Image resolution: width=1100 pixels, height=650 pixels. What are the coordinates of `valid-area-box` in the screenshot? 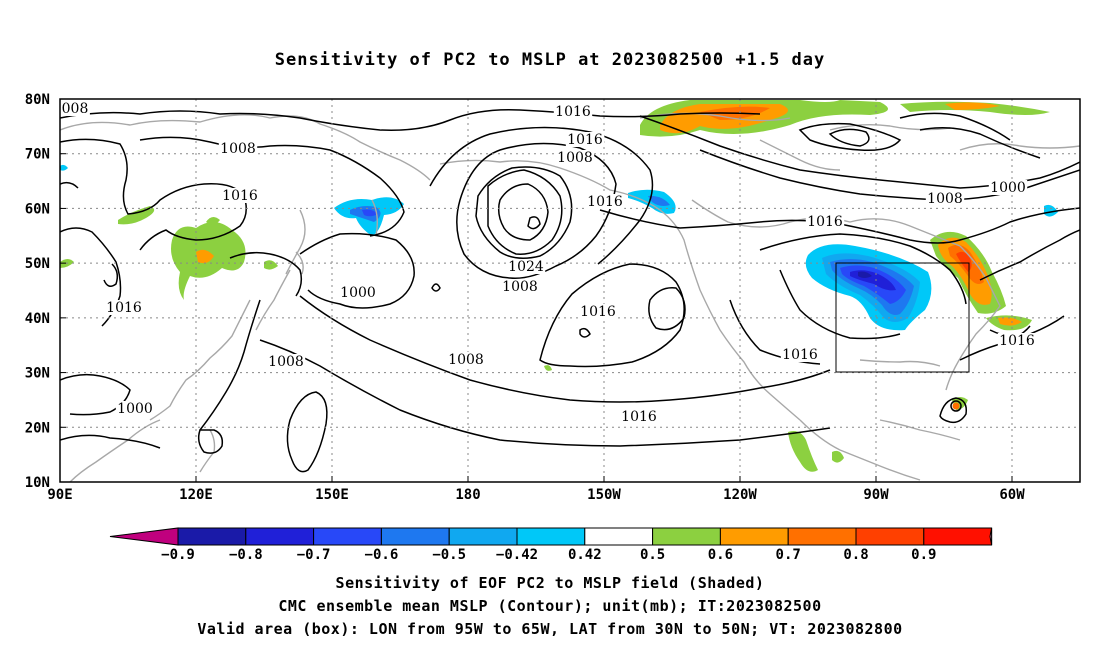 It's located at (902, 317).